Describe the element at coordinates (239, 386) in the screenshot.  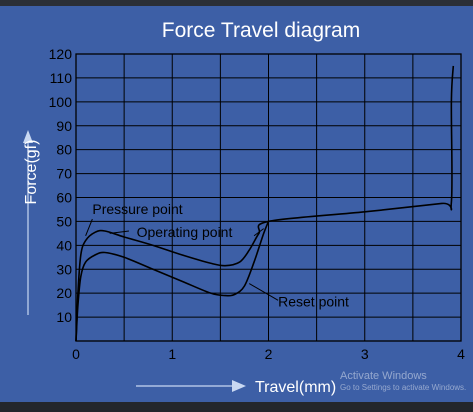
I see `x-axis-arrow-head` at that location.